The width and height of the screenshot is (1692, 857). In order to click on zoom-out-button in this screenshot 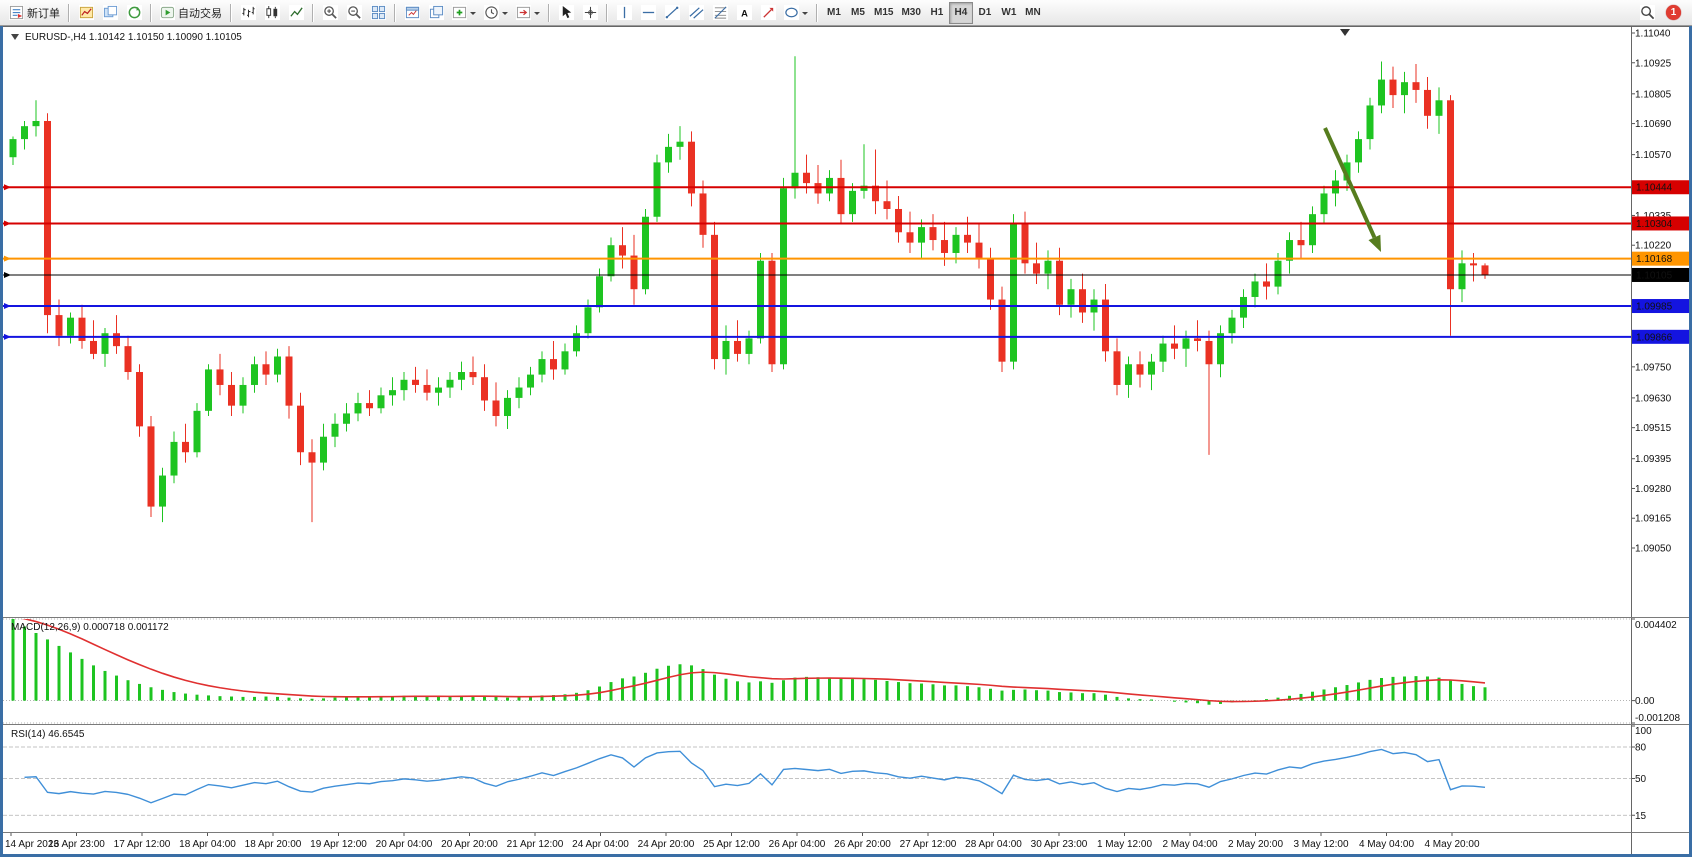, I will do `click(354, 13)`.